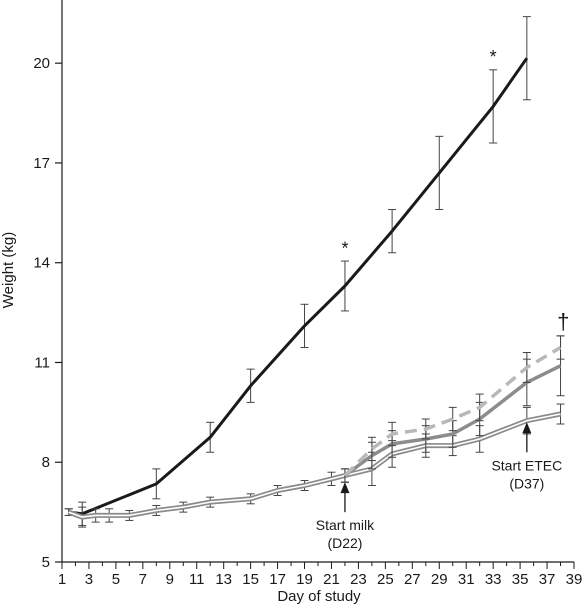  What do you see at coordinates (345, 525) in the screenshot?
I see `annotation-label: Start milk` at bounding box center [345, 525].